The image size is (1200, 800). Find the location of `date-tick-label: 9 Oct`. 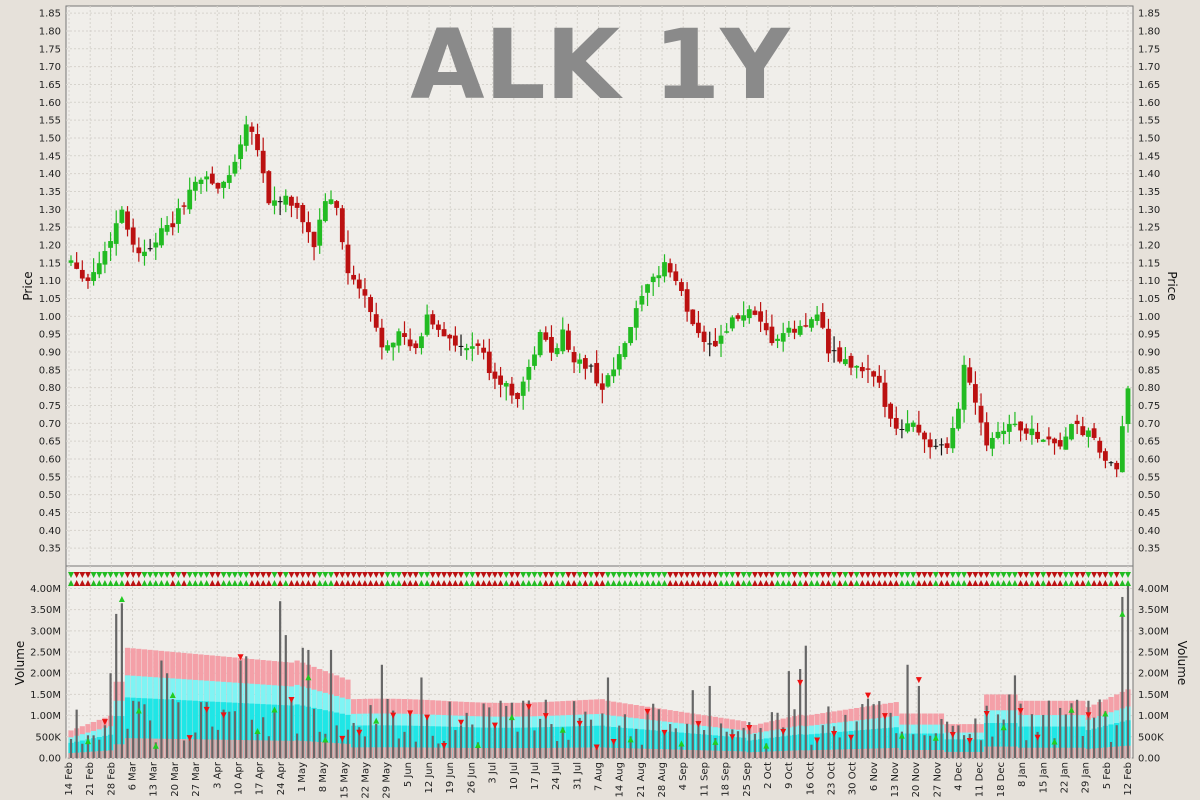

date-tick-label: 9 Oct is located at coordinates (789, 775).